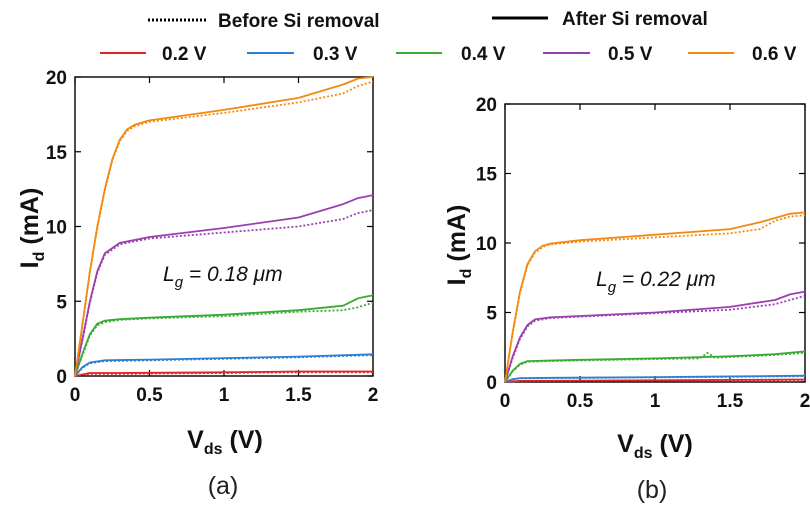 The image size is (810, 508). What do you see at coordinates (299, 21) in the screenshot?
I see `legend-before-label: Before Si removal` at bounding box center [299, 21].